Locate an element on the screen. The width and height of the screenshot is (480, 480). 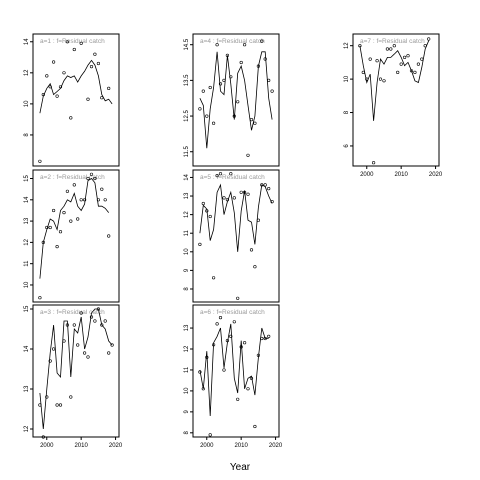
panel-strip-label: a=1 : f=Residual catch is located at coordinates (72, 41).